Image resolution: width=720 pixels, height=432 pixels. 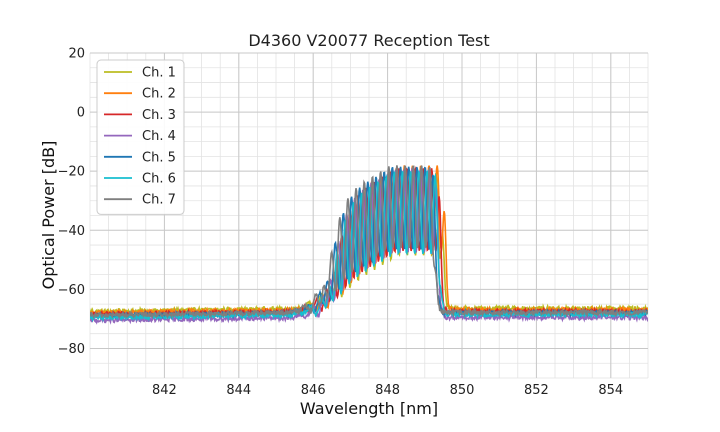 I want to click on x-tick-label: 854, so click(x=610, y=390).